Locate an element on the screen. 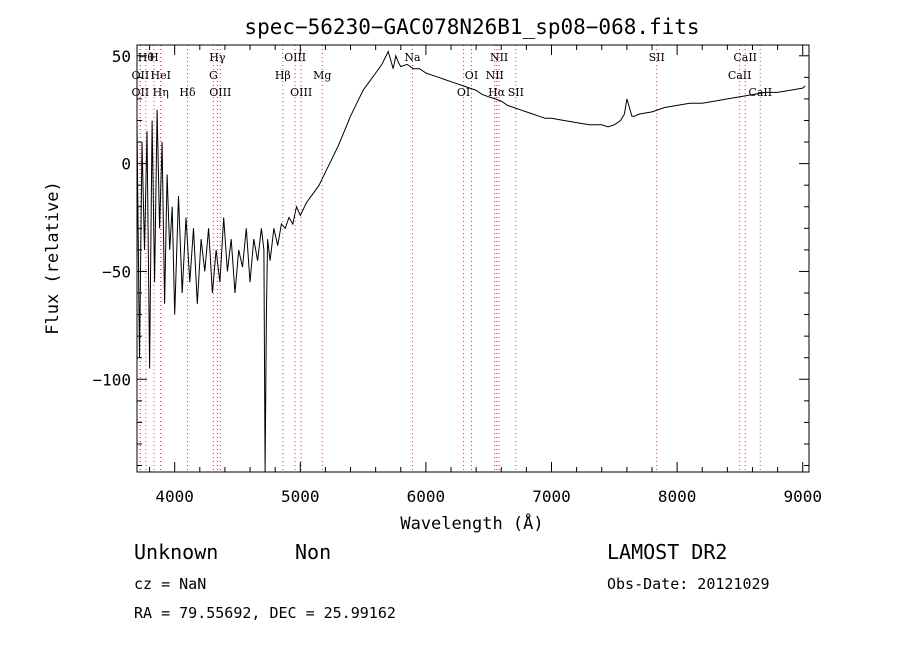 This screenshot has height=650, width=900. x-axis-label: Wavelength (Å) is located at coordinates (471, 523).